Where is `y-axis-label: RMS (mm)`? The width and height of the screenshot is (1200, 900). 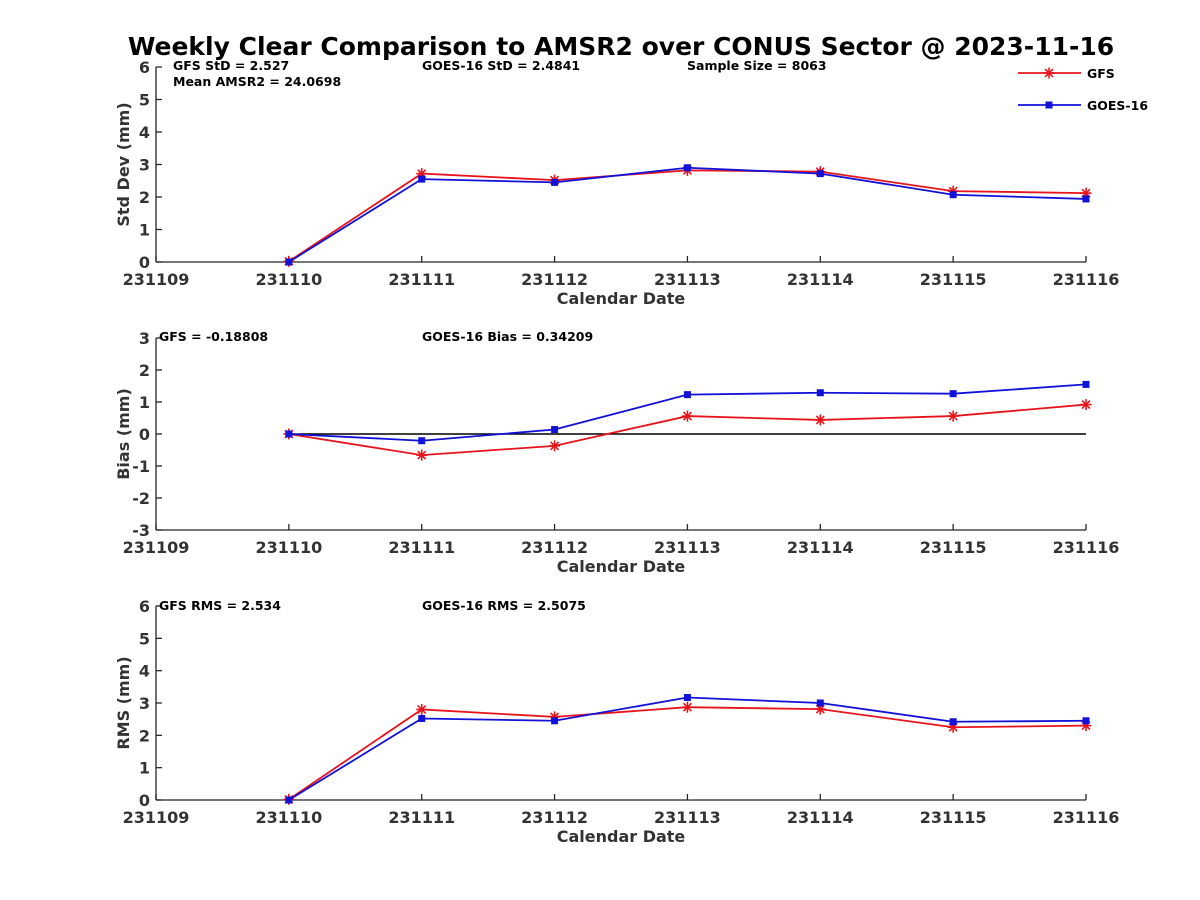
y-axis-label: RMS (mm) is located at coordinates (123, 702).